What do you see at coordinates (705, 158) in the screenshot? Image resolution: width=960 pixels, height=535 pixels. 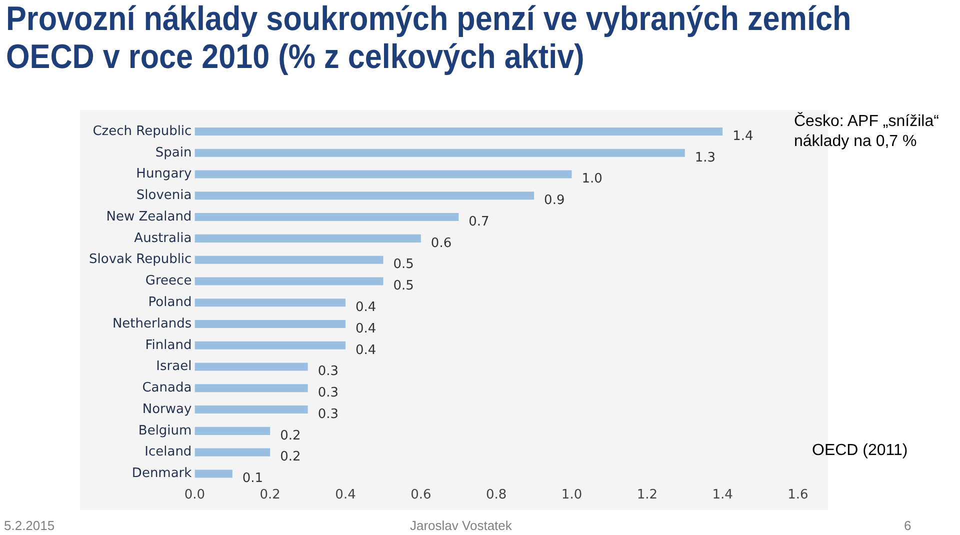 I see `data-label: 1.3` at bounding box center [705, 158].